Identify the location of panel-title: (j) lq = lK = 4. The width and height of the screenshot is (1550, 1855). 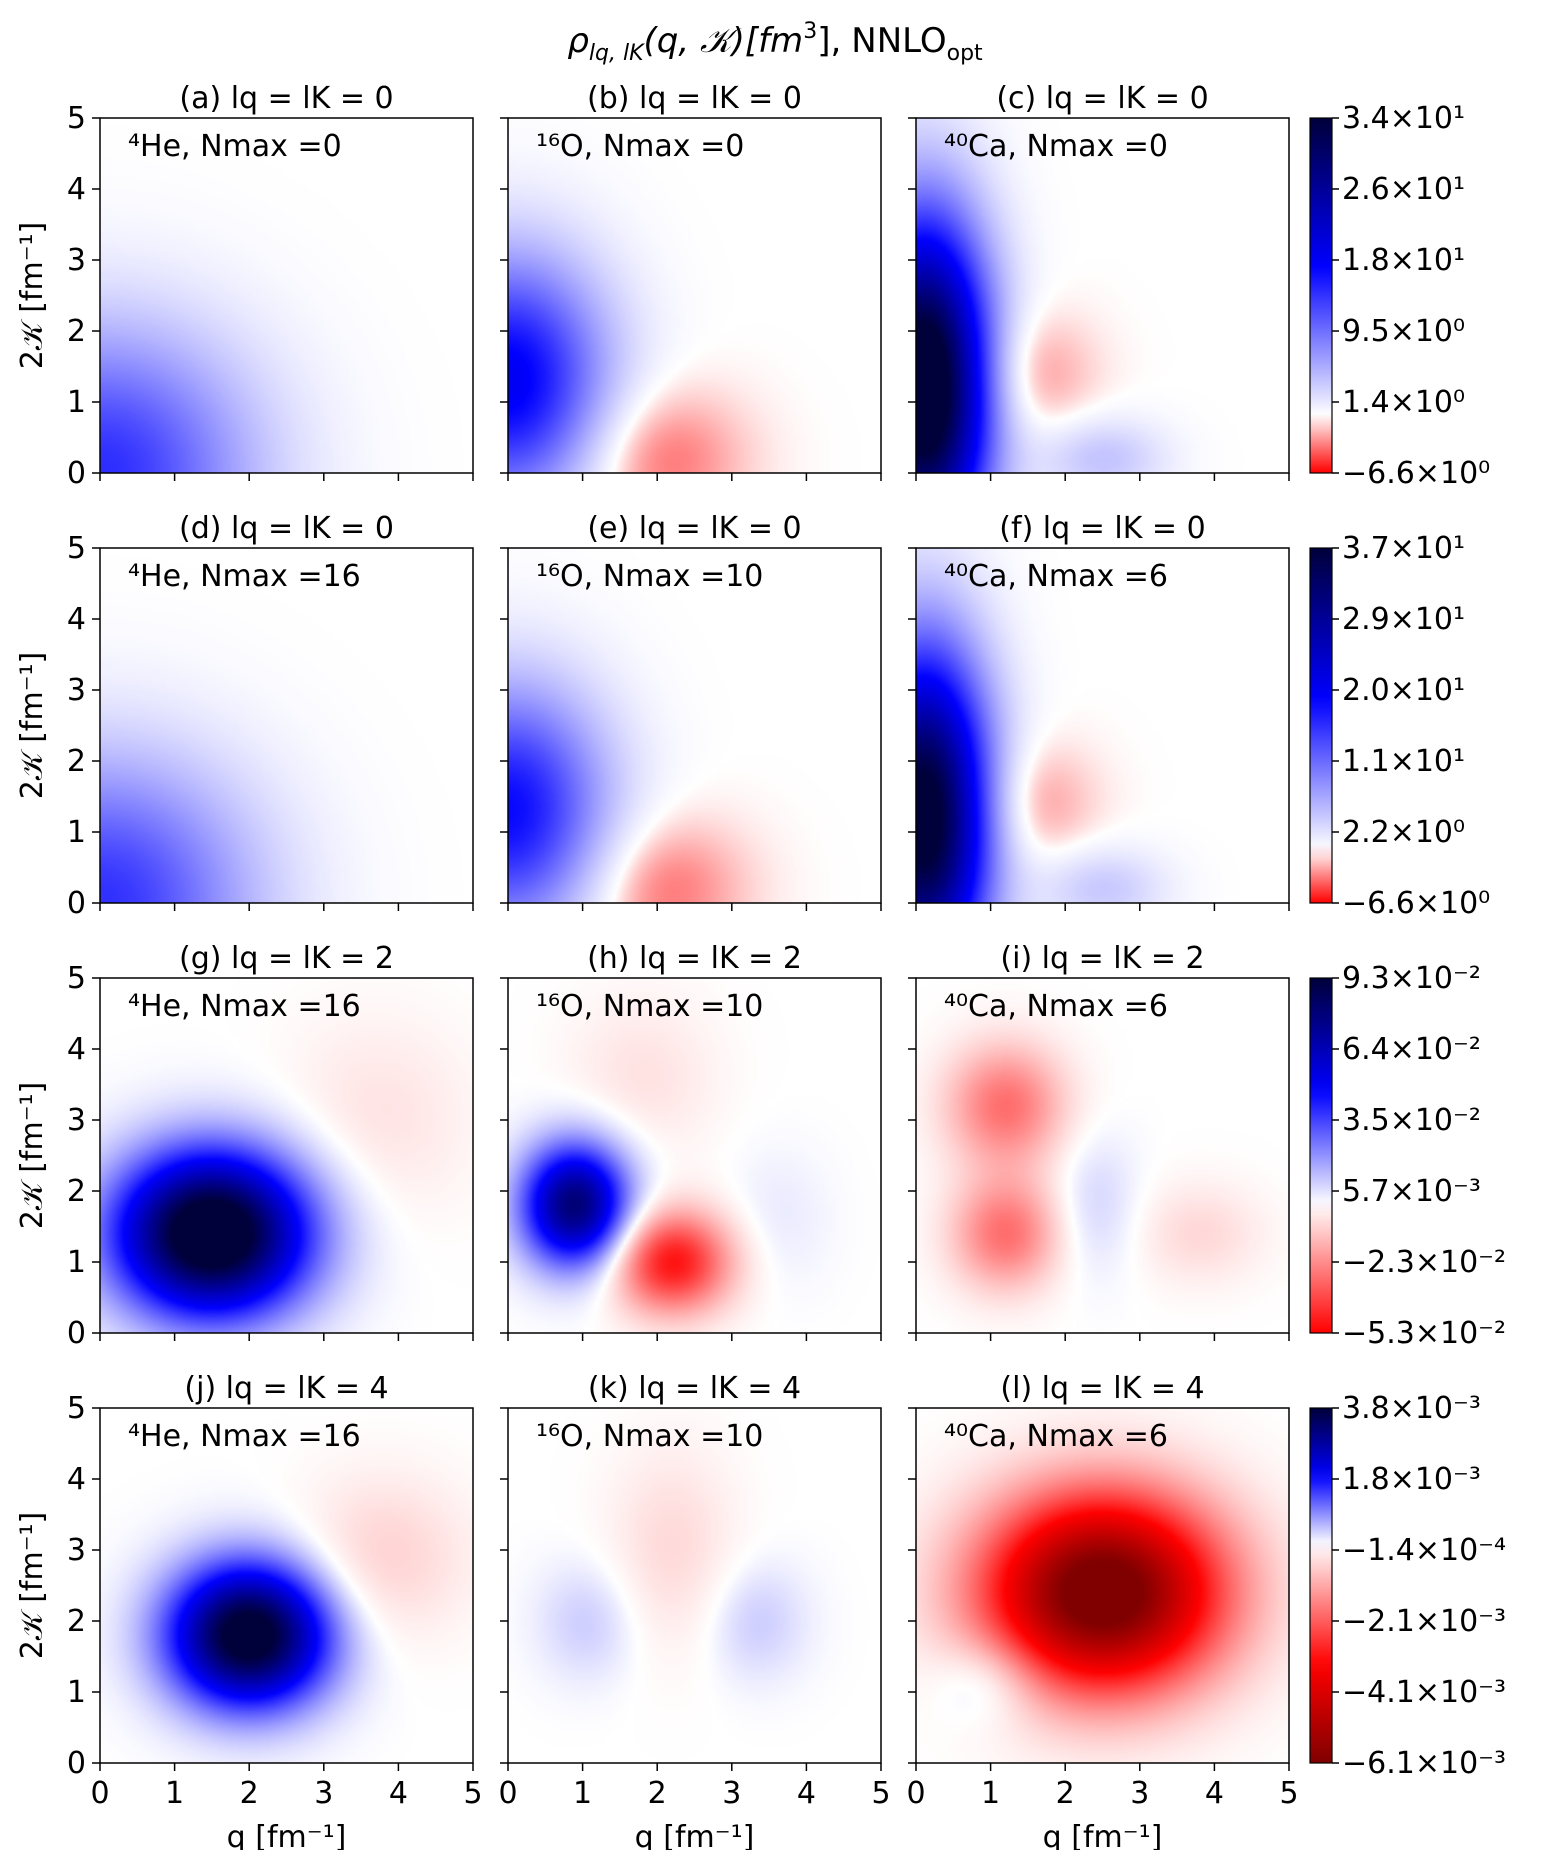
(286, 1388).